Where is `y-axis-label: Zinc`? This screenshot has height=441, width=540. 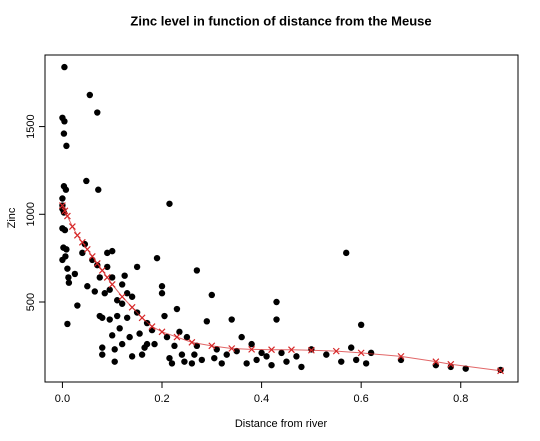 y-axis-label: Zinc is located at coordinates (12, 217).